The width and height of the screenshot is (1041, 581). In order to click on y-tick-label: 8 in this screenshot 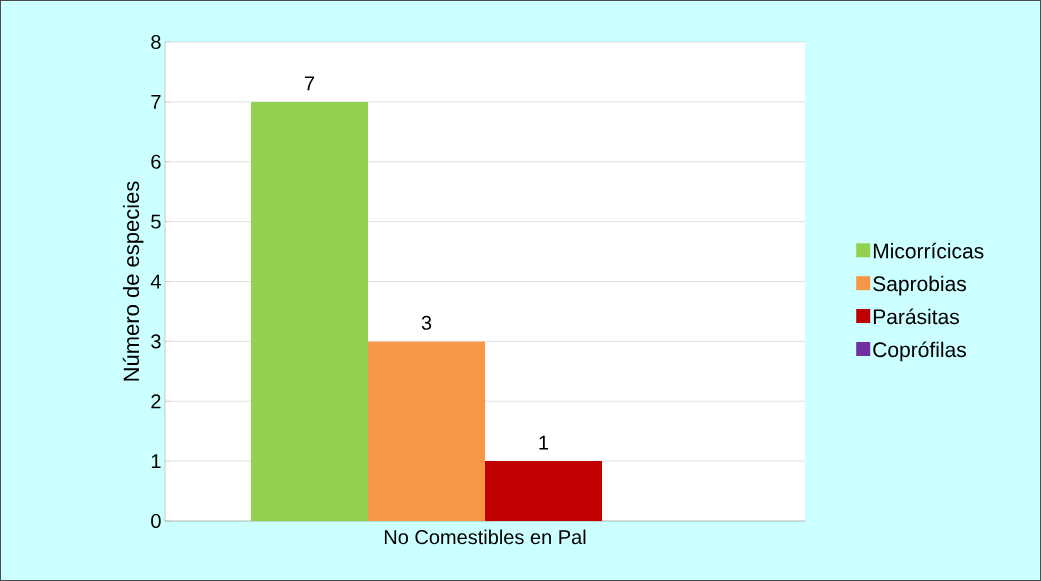, I will do `click(156, 42)`.